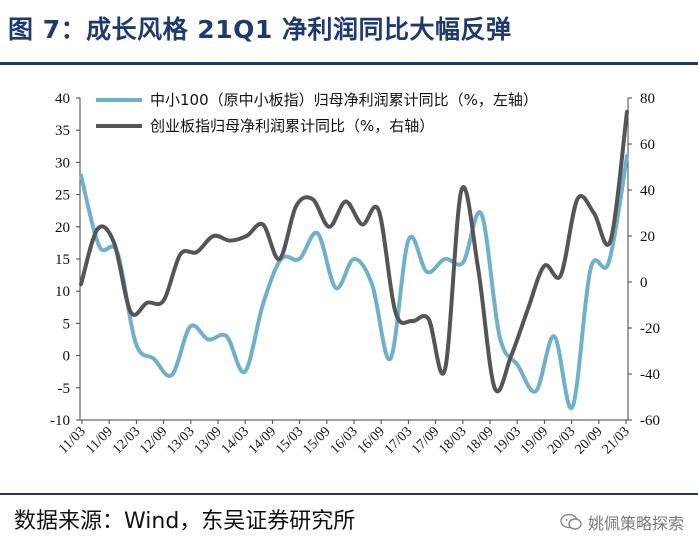 This screenshot has height=554, width=698. What do you see at coordinates (647, 145) in the screenshot?
I see `right-tick-label: 60` at bounding box center [647, 145].